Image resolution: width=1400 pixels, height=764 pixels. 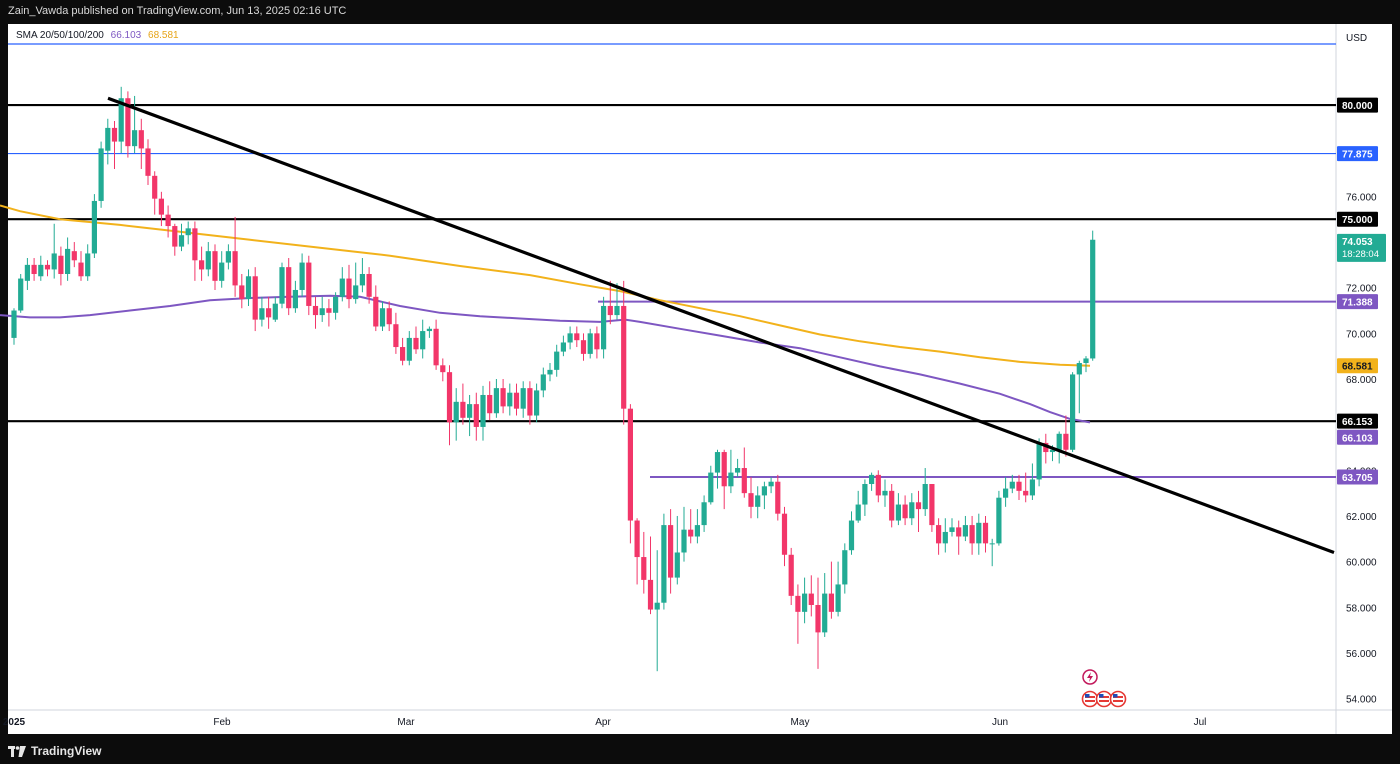 I want to click on footer-bar: TradingView, so click(x=700, y=750).